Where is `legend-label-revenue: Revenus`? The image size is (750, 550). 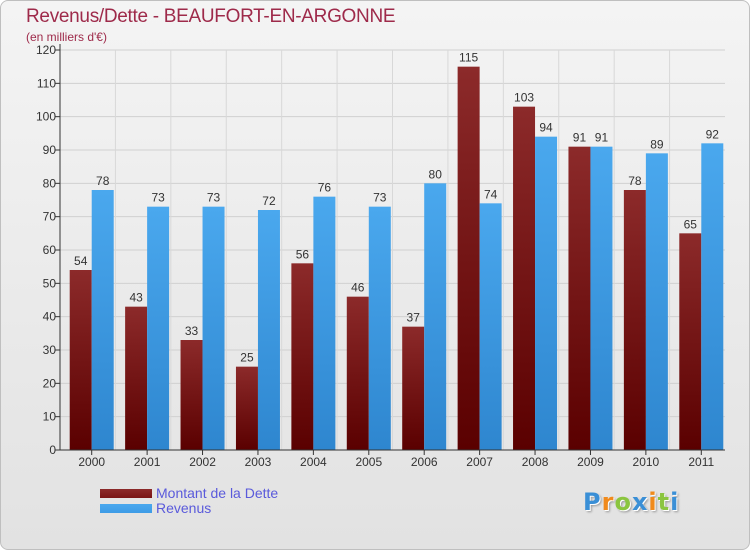
legend-label-revenue: Revenus is located at coordinates (184, 508).